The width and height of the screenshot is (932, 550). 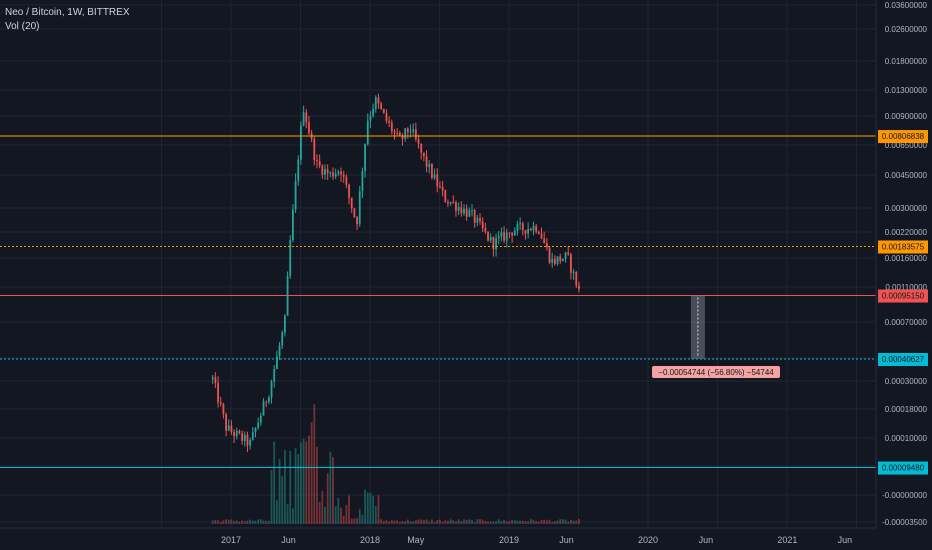 What do you see at coordinates (903, 246) in the screenshot?
I see `price-tag-label: 0.00183575` at bounding box center [903, 246].